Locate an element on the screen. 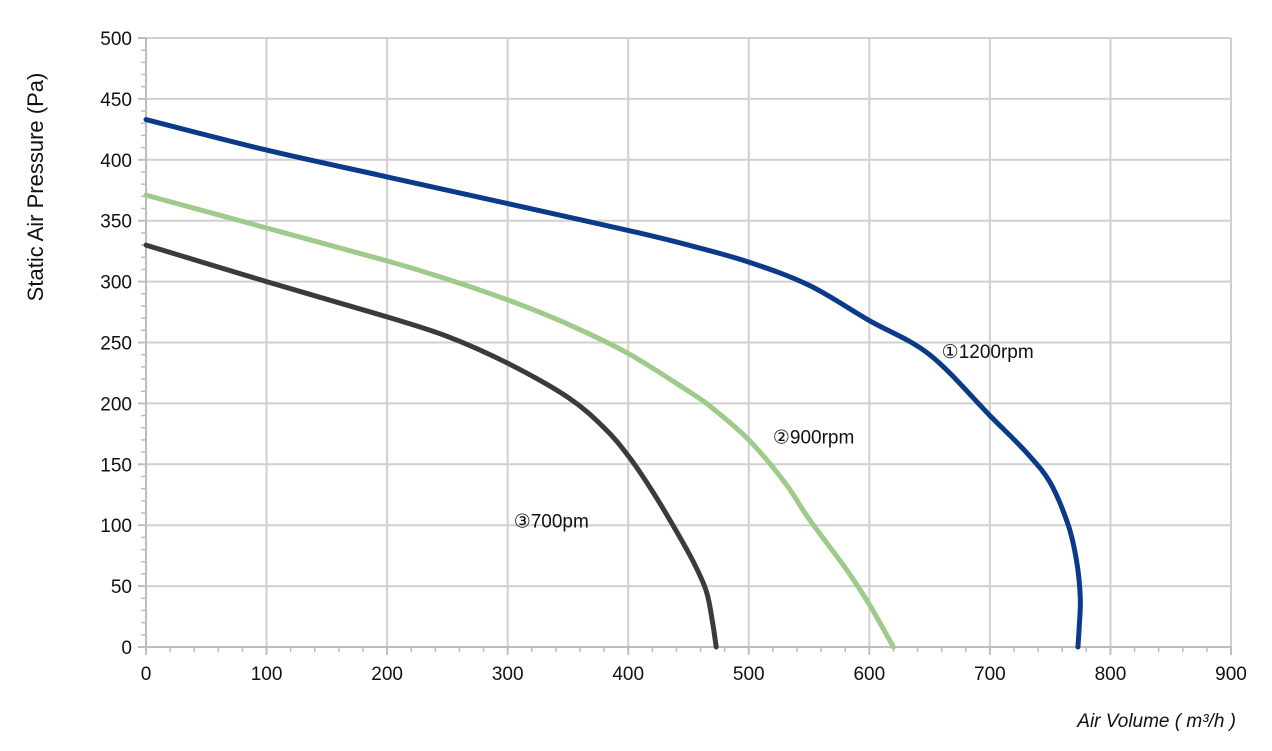 The width and height of the screenshot is (1272, 751). y-tick-label: 500 is located at coordinates (116, 39).